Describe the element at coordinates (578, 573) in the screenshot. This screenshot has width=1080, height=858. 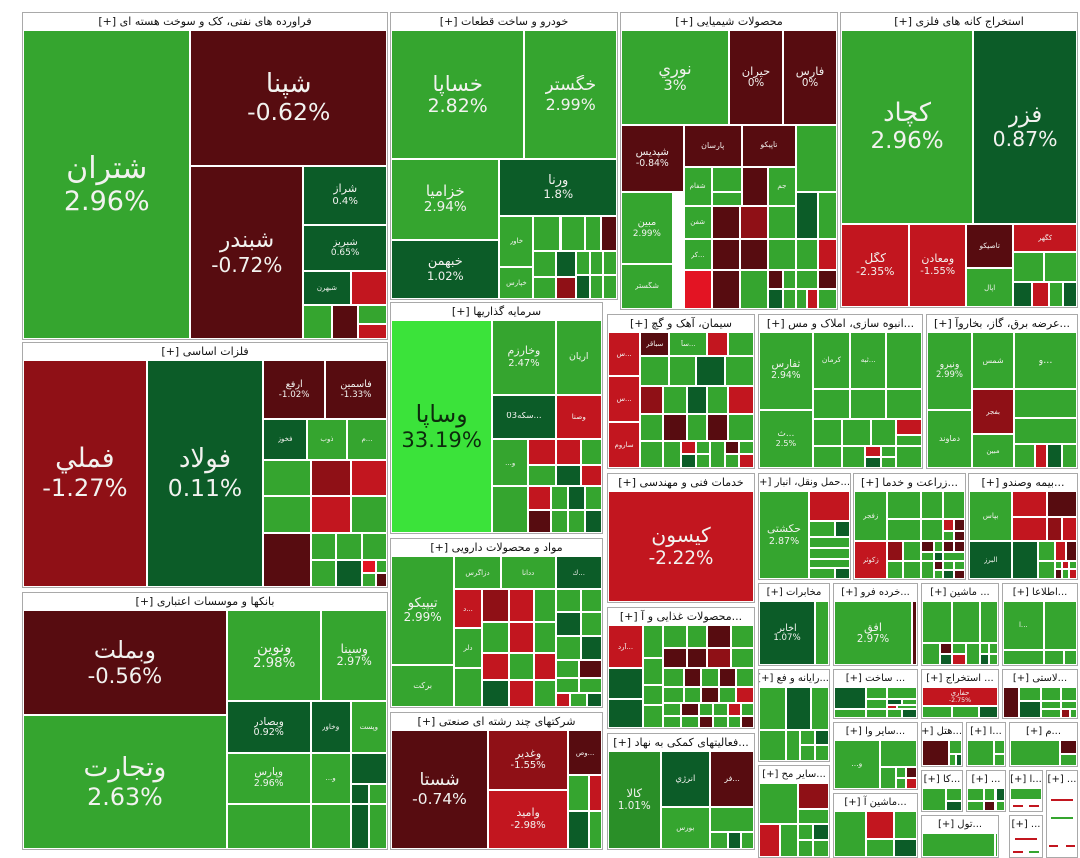
I see `tile-symbol: ...ك` at that location.